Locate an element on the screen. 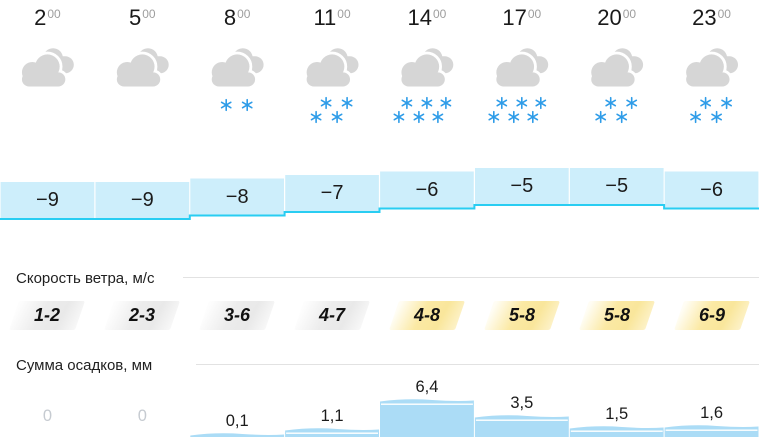 The image size is (759, 437). temperature-value: −7 is located at coordinates (332, 193).